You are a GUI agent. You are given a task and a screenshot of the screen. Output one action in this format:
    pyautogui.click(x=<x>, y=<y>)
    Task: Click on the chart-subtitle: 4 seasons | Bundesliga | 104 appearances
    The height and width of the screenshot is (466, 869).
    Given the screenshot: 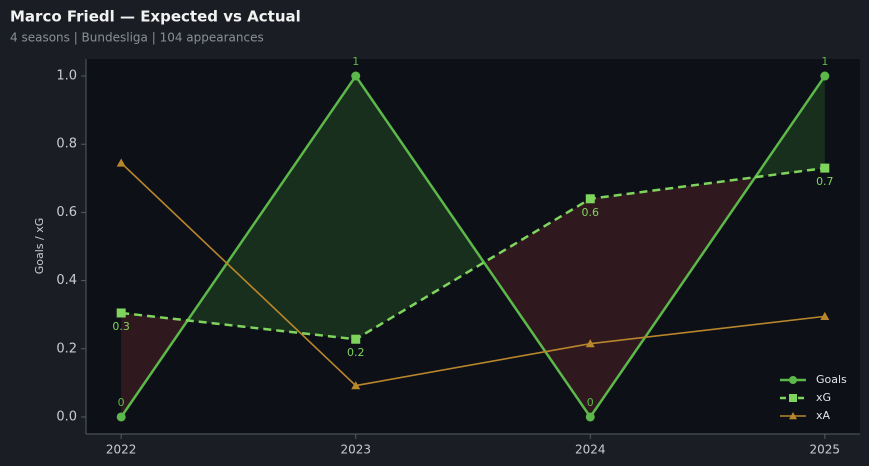 What is the action you would take?
    pyautogui.click(x=137, y=38)
    